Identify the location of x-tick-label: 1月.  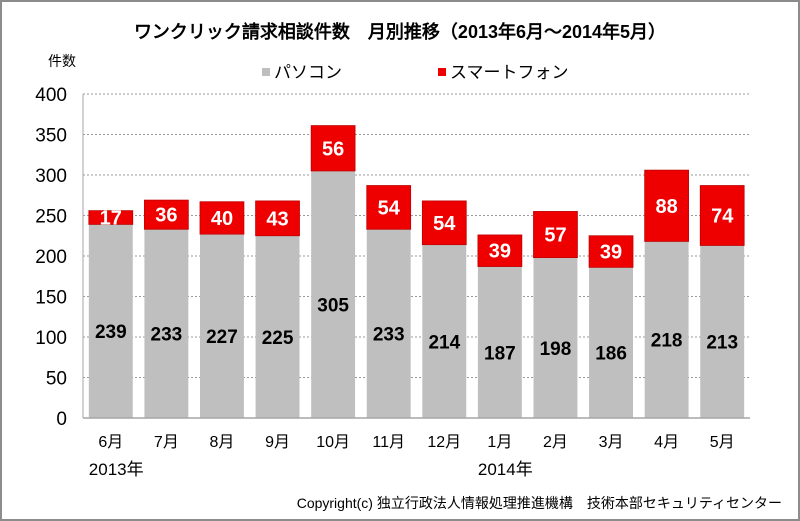
(499, 442).